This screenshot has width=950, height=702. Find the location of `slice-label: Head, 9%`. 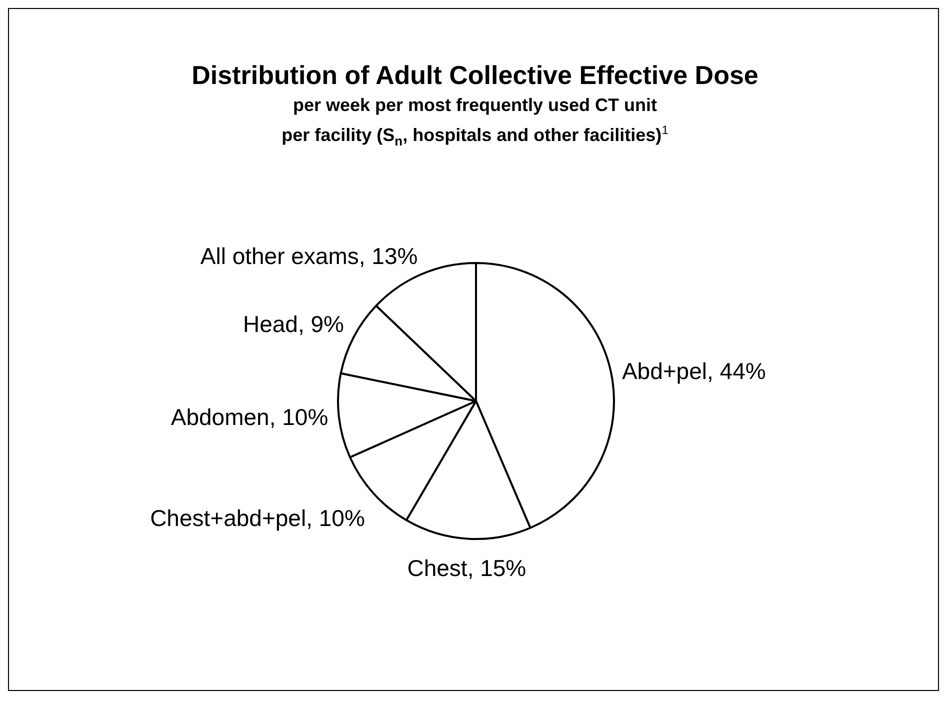

slice-label: Head, 9% is located at coordinates (293, 323).